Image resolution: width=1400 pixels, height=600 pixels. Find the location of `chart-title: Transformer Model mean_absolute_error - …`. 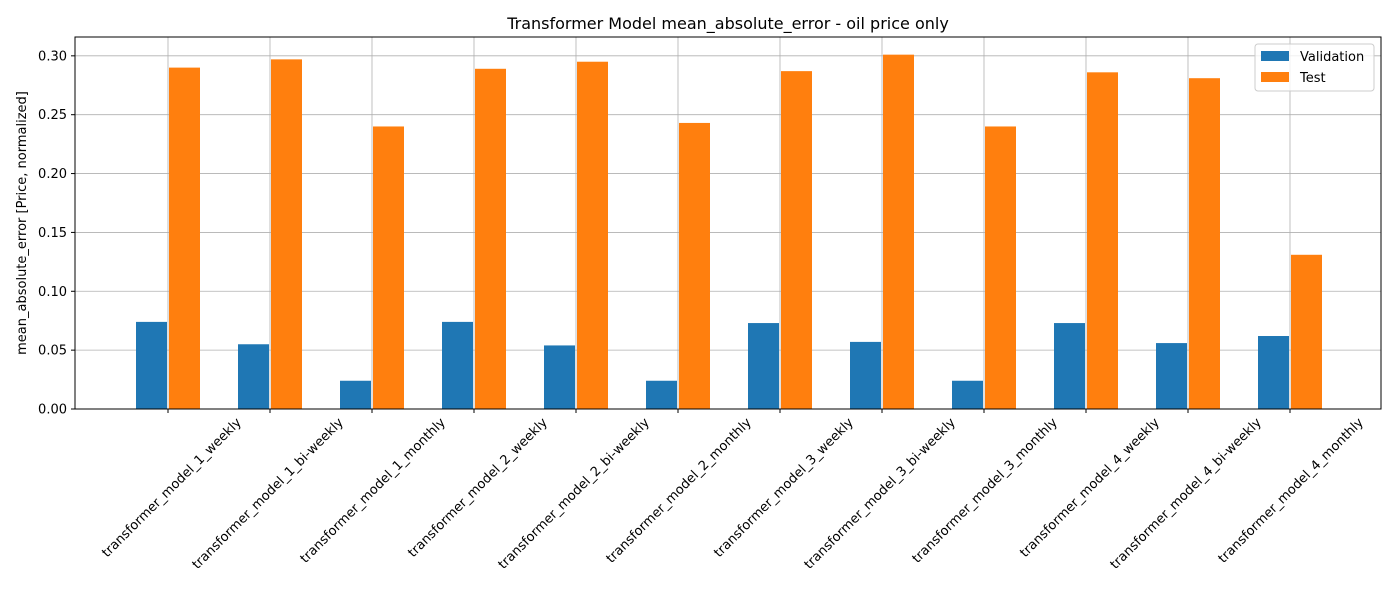

chart-title: Transformer Model mean_absolute_error - … is located at coordinates (727, 24).